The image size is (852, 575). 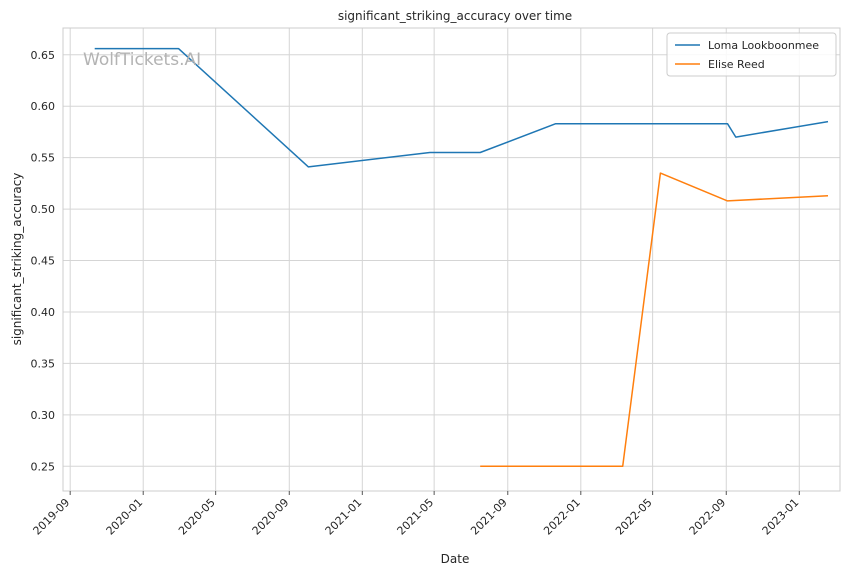 I want to click on y-tick-label: 0.55, so click(x=43, y=158).